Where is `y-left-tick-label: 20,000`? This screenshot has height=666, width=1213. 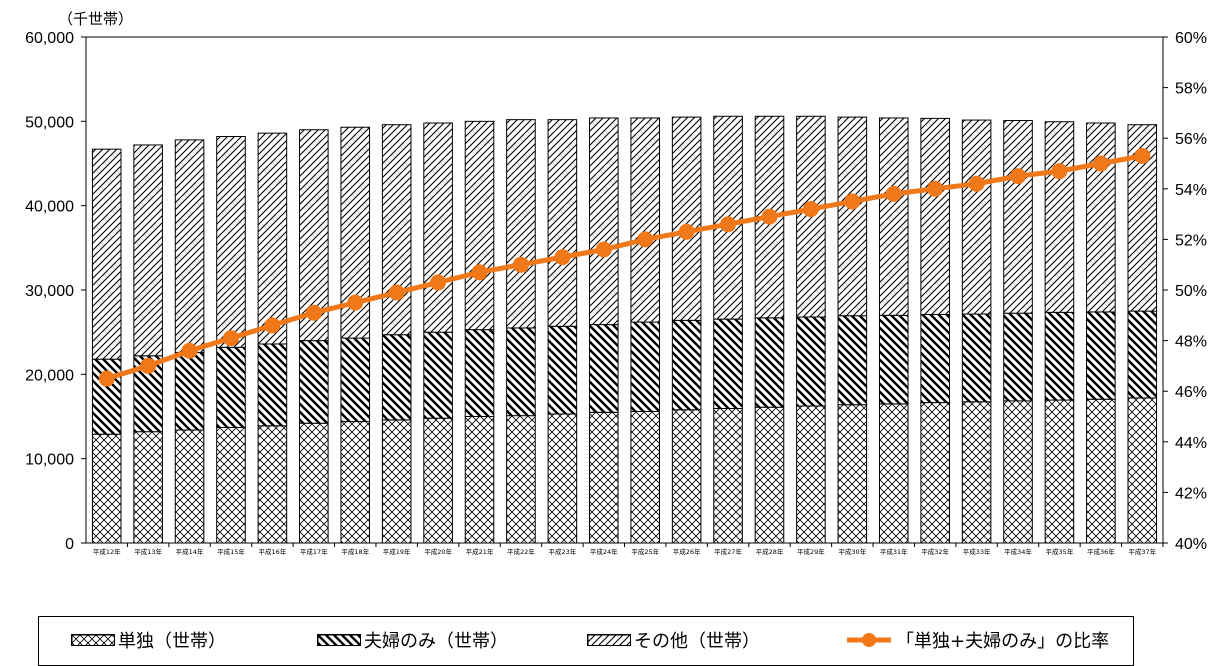
y-left-tick-label: 20,000 is located at coordinates (49, 375).